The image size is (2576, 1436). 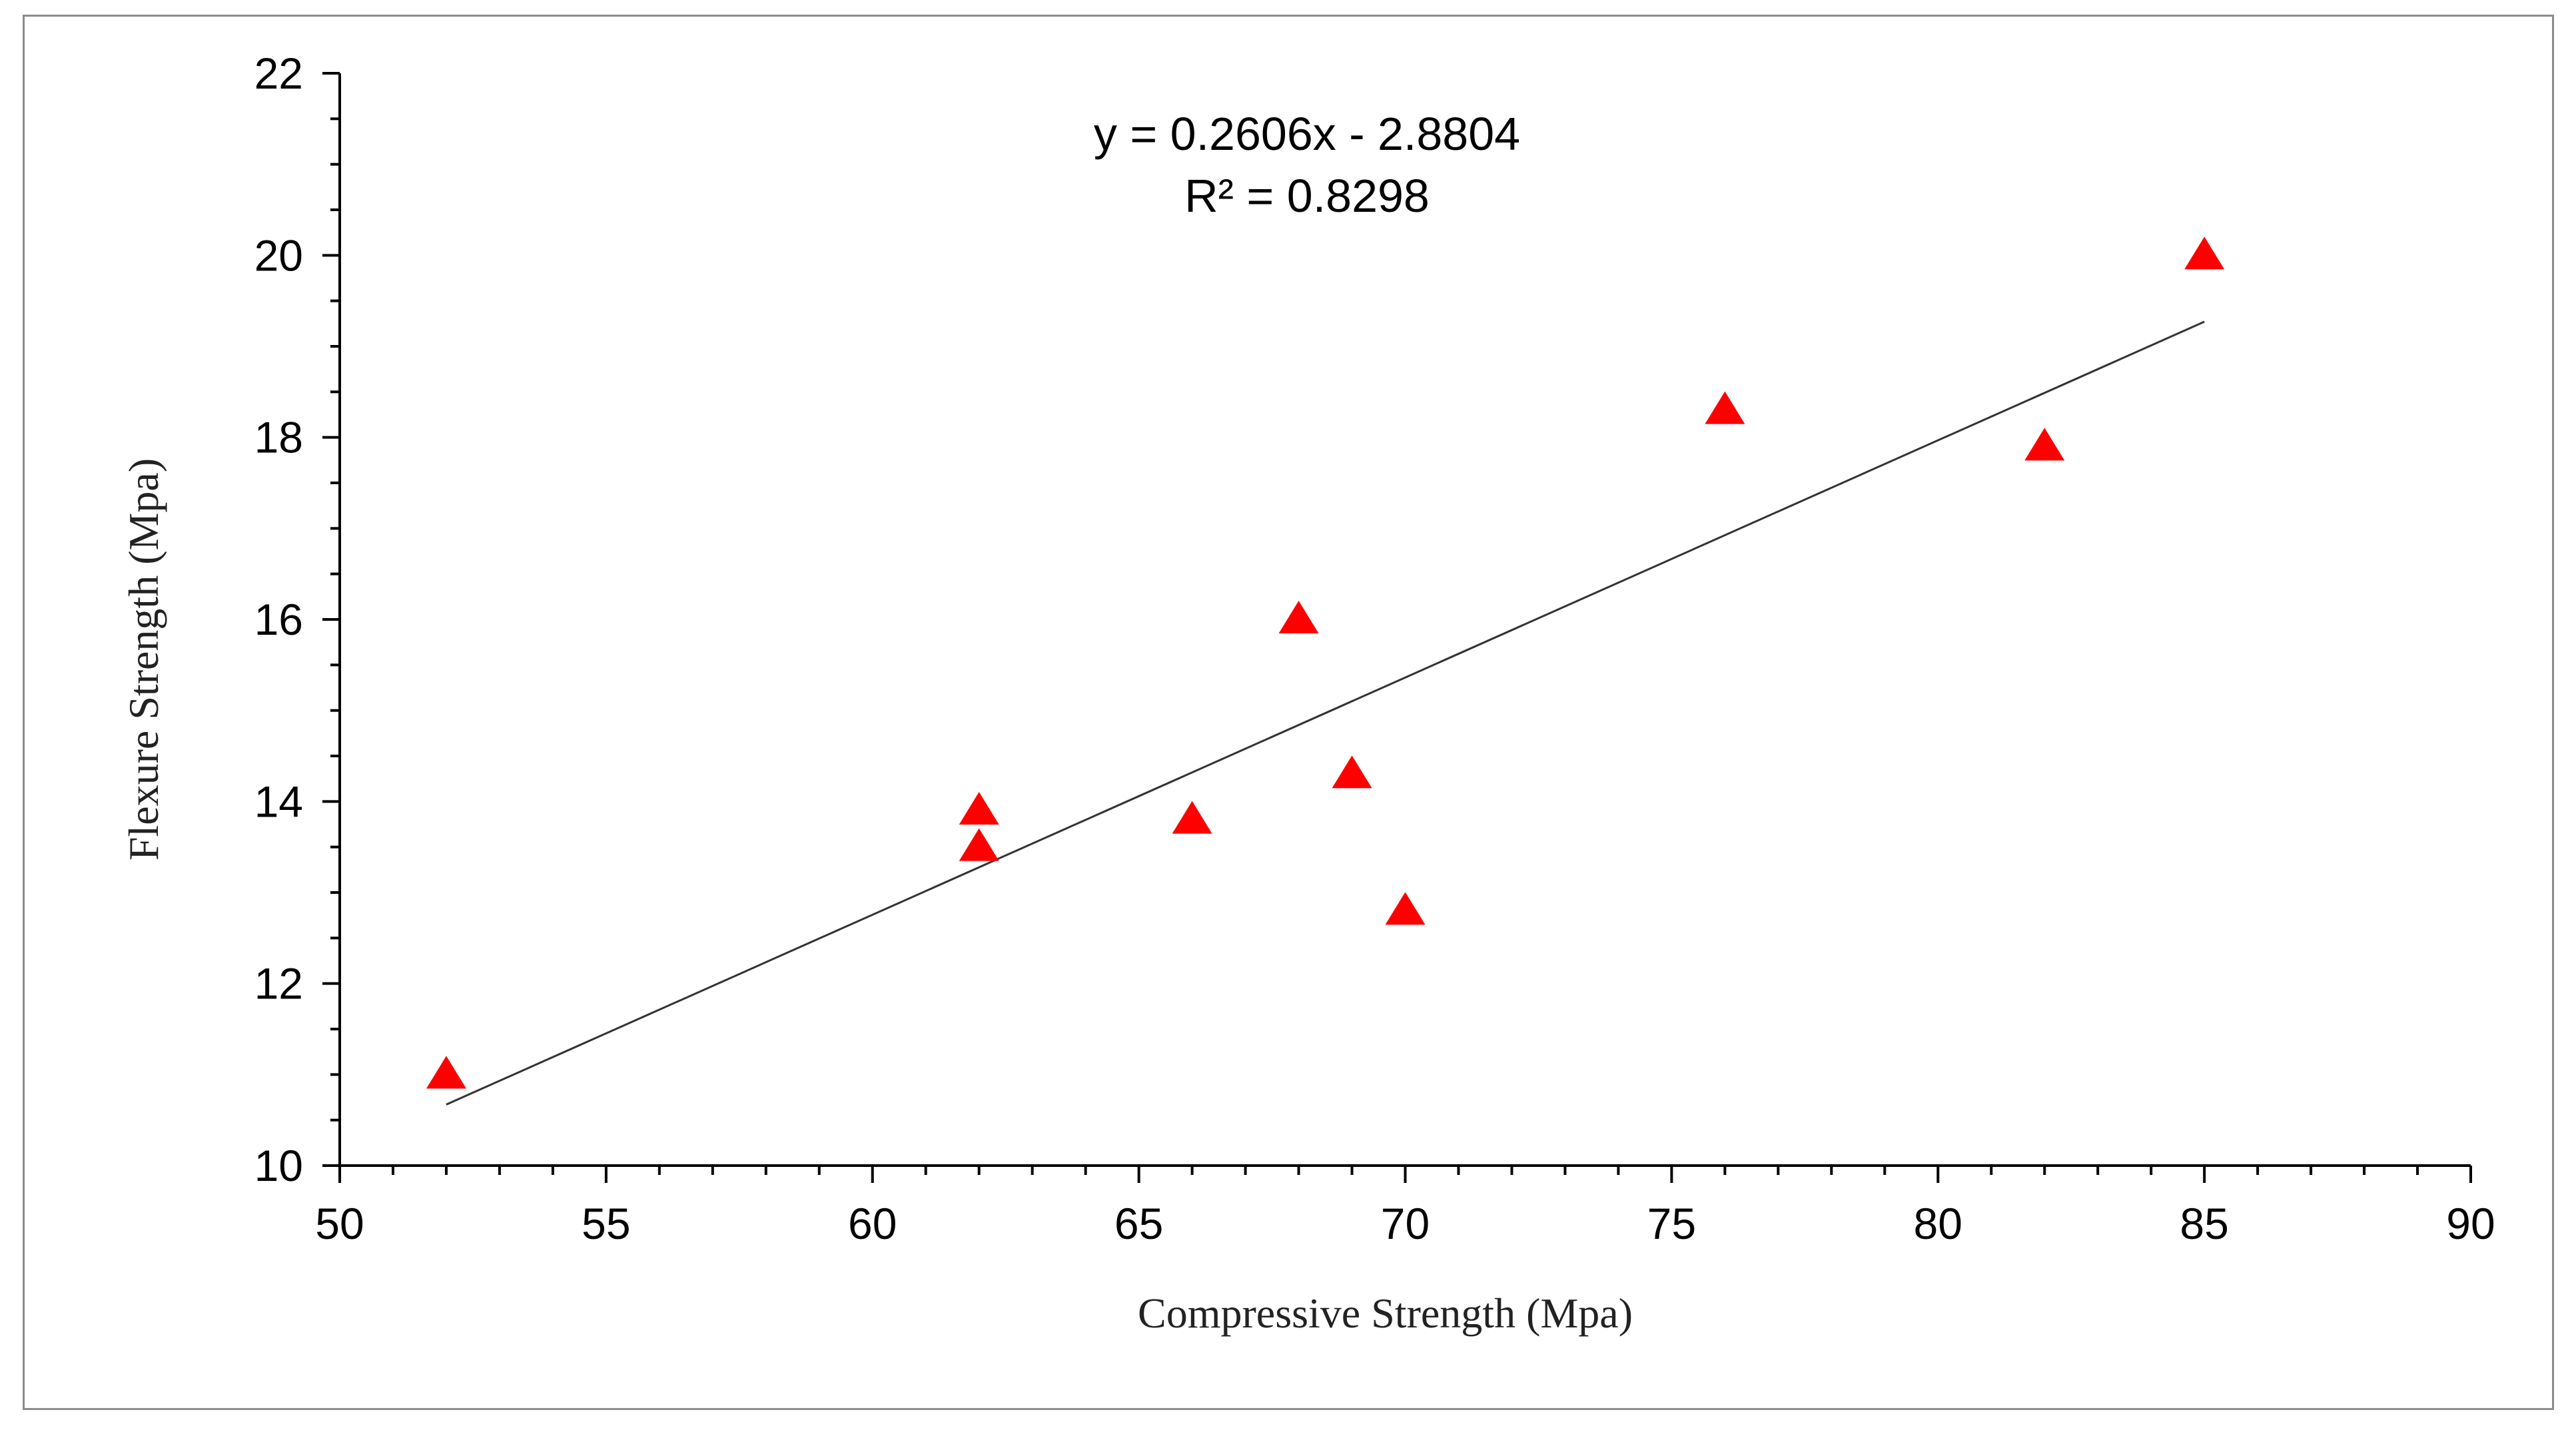 What do you see at coordinates (1672, 1223) in the screenshot?
I see `x-tick-label: 75` at bounding box center [1672, 1223].